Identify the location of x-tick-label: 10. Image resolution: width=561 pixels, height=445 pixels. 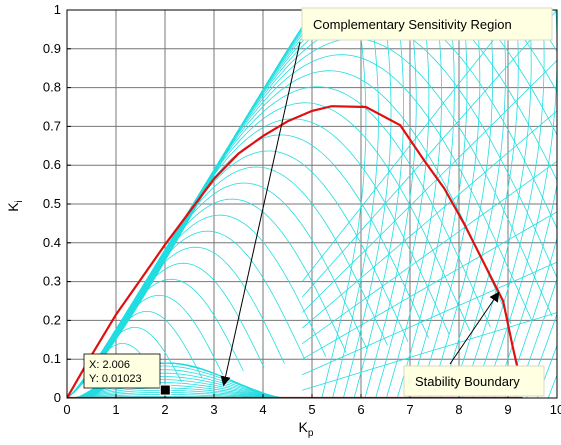
(555, 409).